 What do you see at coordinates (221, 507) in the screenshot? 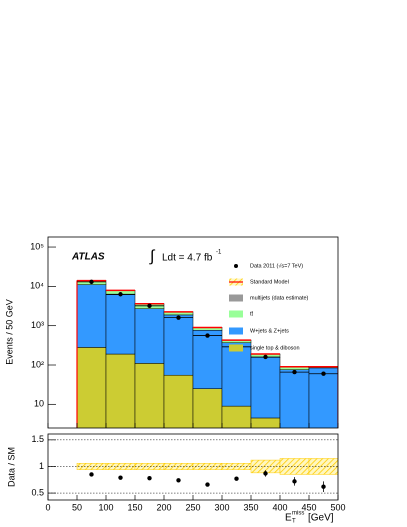
I see `x-tick-label: 300` at bounding box center [221, 507].